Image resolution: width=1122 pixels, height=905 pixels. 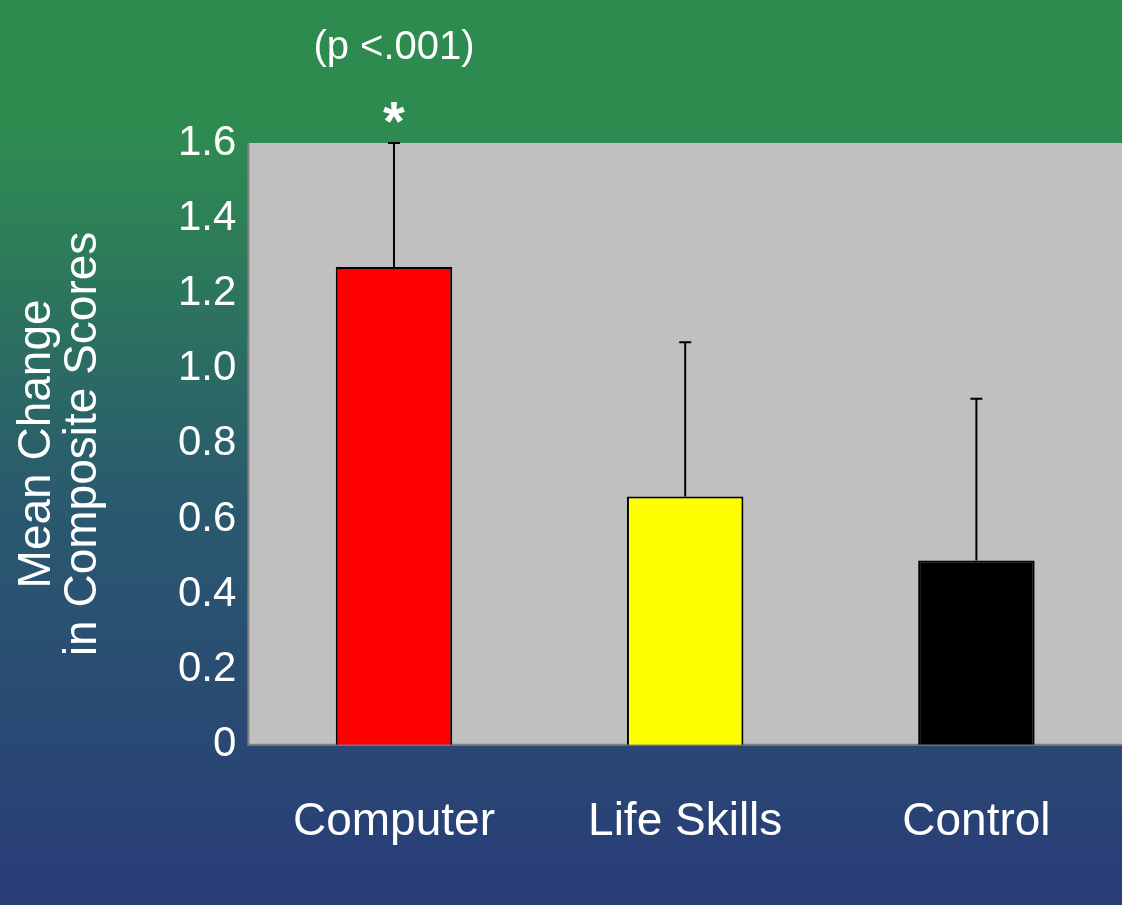 What do you see at coordinates (394, 819) in the screenshot?
I see `x-tick-label: Computer` at bounding box center [394, 819].